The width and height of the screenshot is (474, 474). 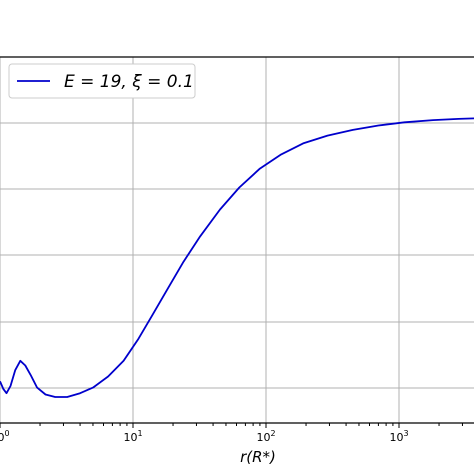 What do you see at coordinates (129, 82) in the screenshot?
I see `legend-series-label: E = 19, ξ = 0.1` at bounding box center [129, 82].